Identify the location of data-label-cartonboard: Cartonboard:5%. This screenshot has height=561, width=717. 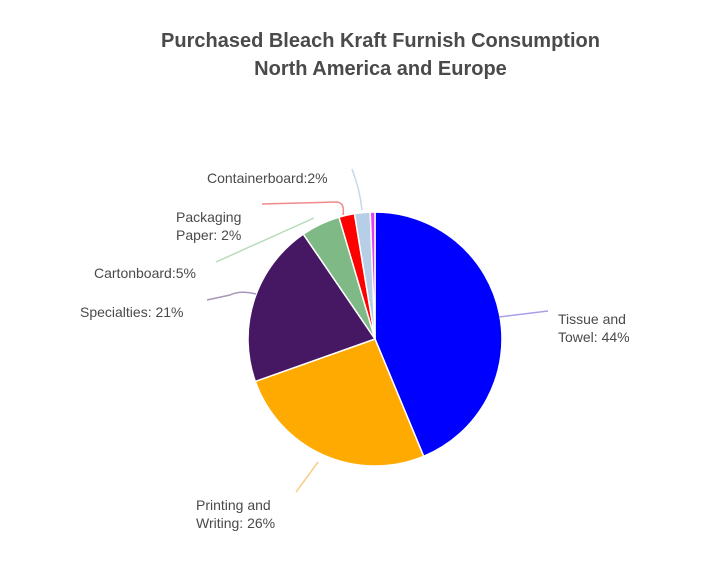
(145, 273).